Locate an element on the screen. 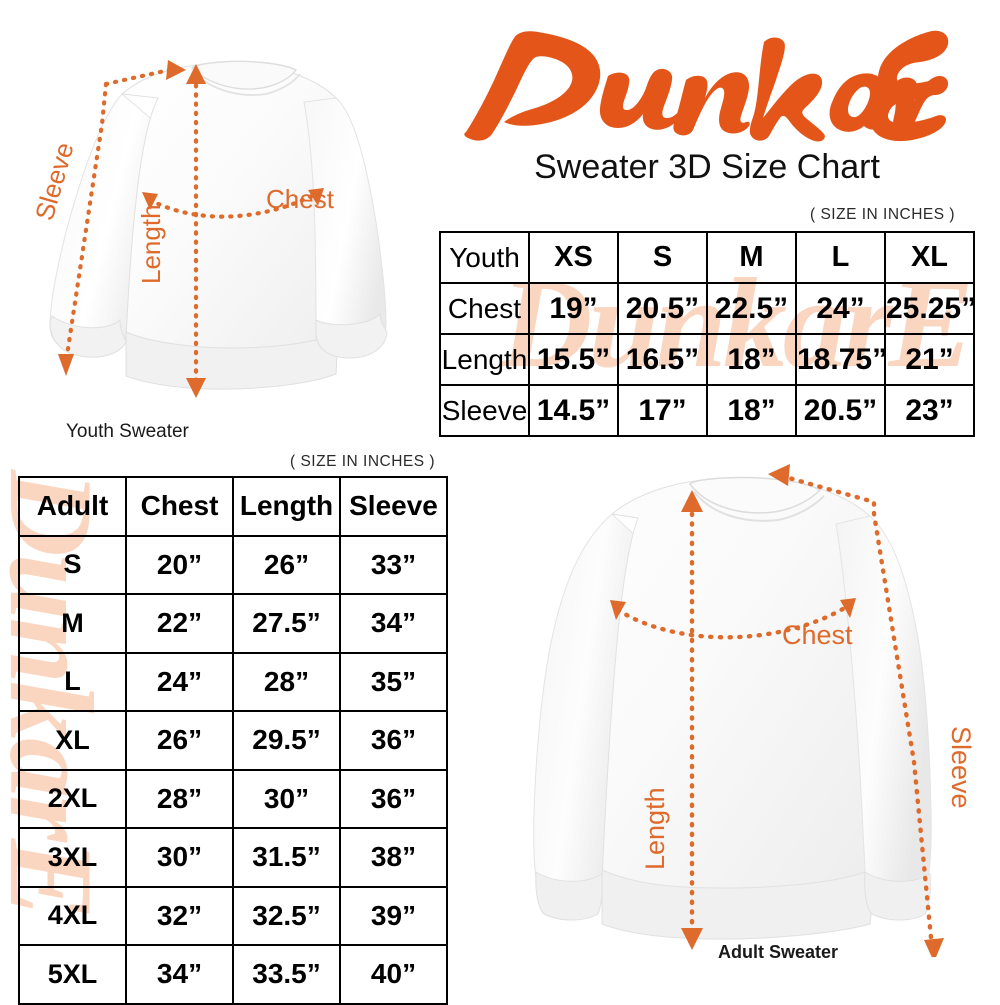  adult-size-m: M is located at coordinates (72, 623).